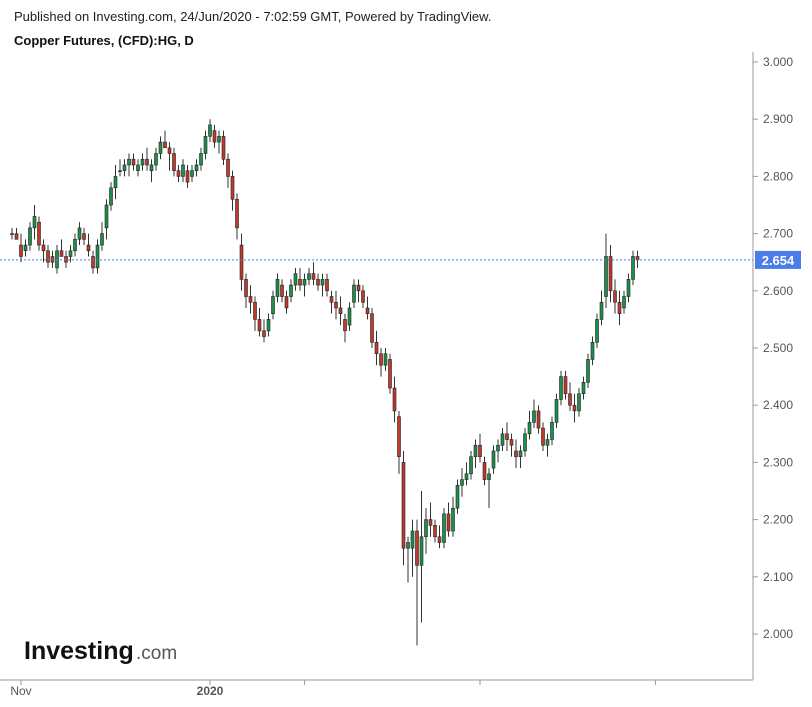  I want to click on x-tick-label: 2020, so click(210, 691).